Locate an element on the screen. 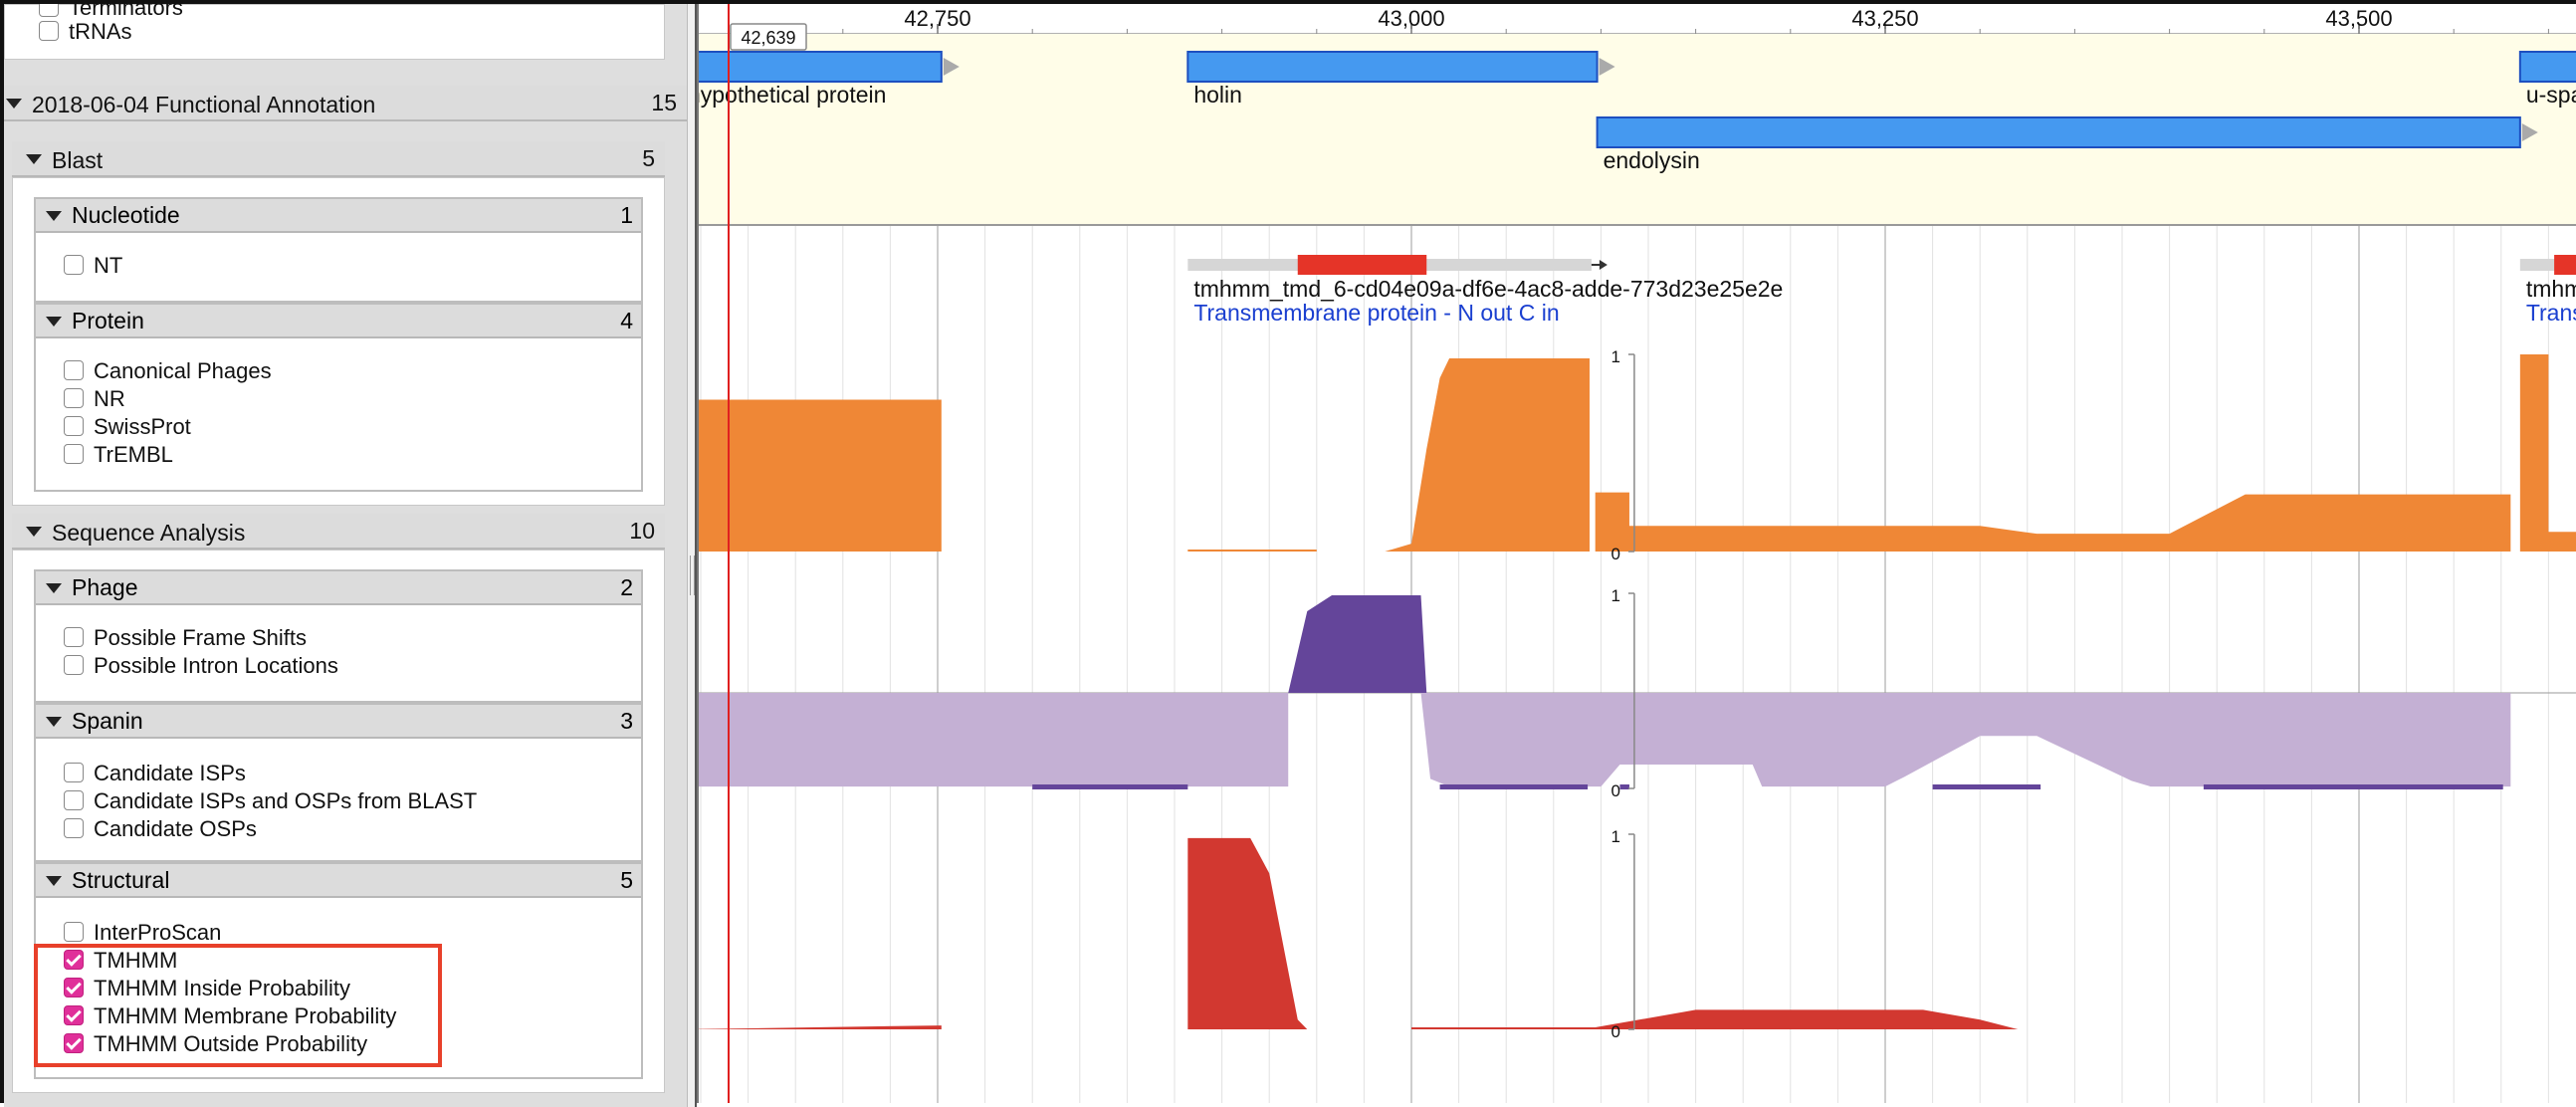  gene-label: endolysin is located at coordinates (1652, 160).